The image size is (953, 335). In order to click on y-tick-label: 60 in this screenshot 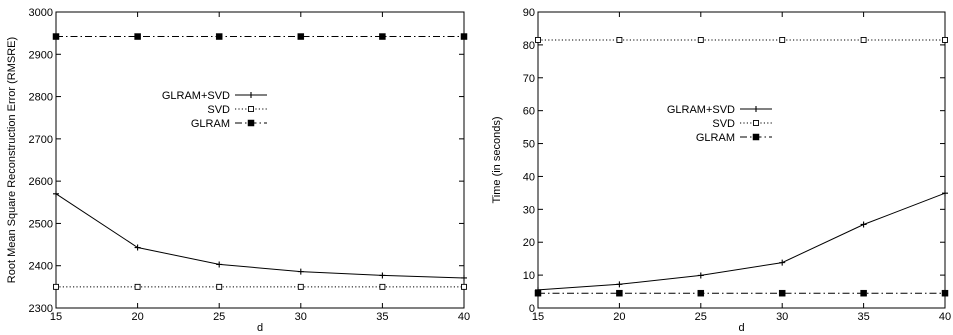, I will do `click(529, 112)`.